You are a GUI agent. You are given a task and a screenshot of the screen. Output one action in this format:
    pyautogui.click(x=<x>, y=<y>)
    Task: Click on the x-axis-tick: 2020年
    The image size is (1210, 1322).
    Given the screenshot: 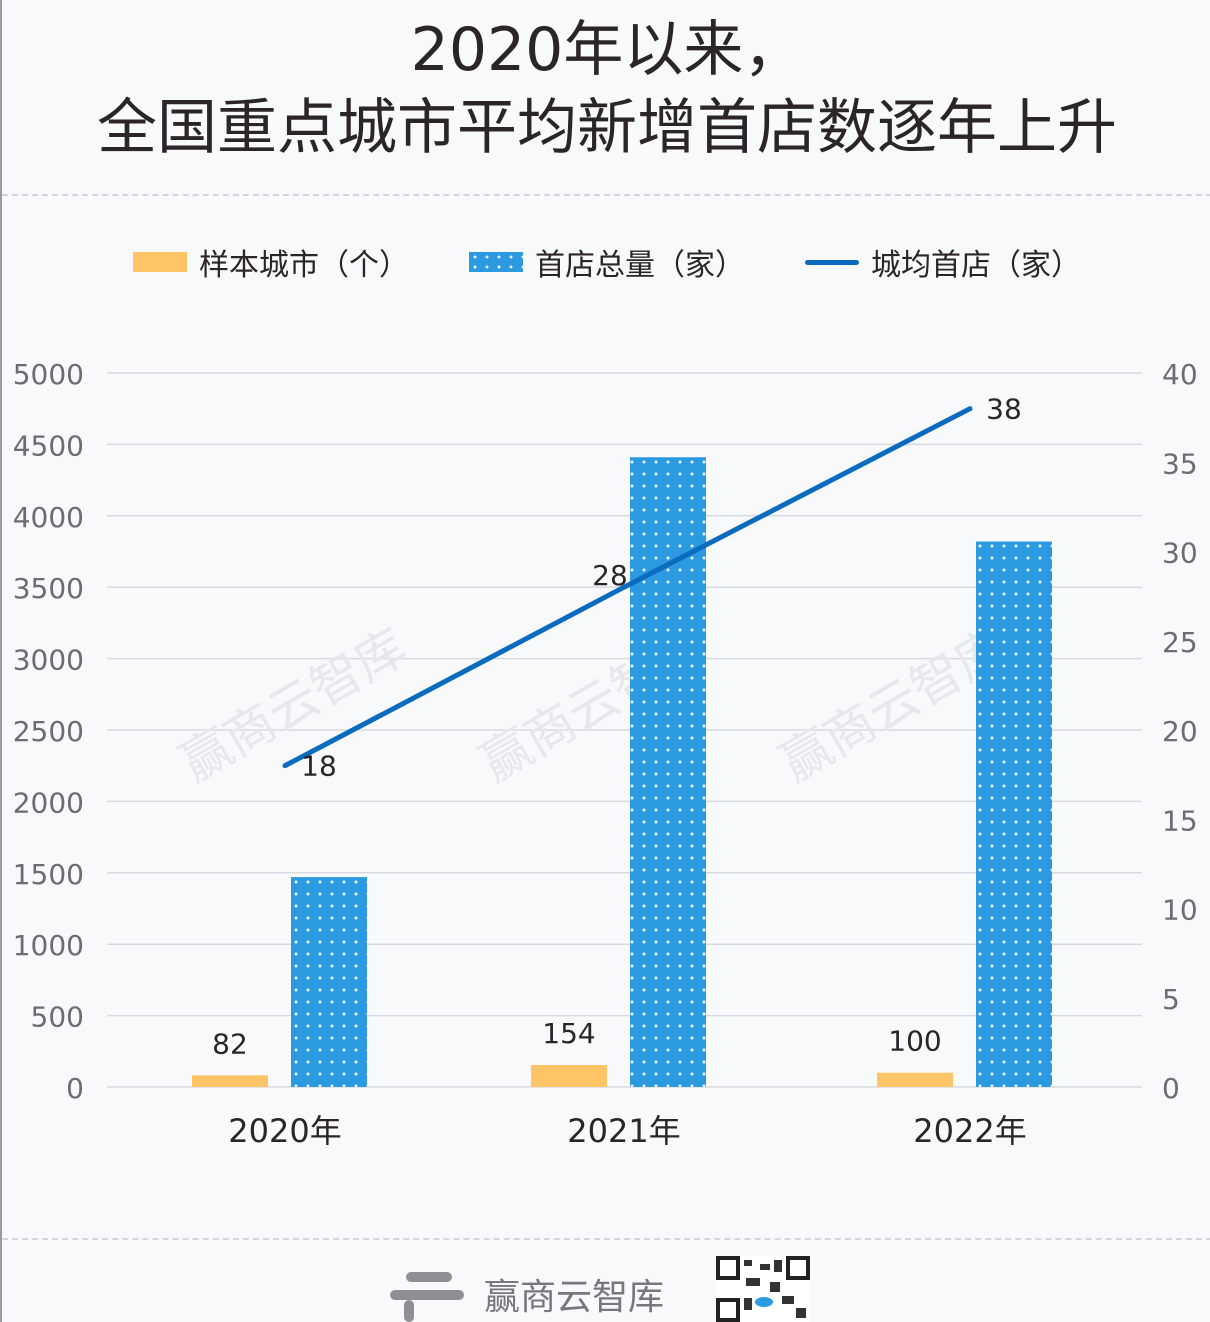 What is the action you would take?
    pyautogui.click(x=284, y=1131)
    